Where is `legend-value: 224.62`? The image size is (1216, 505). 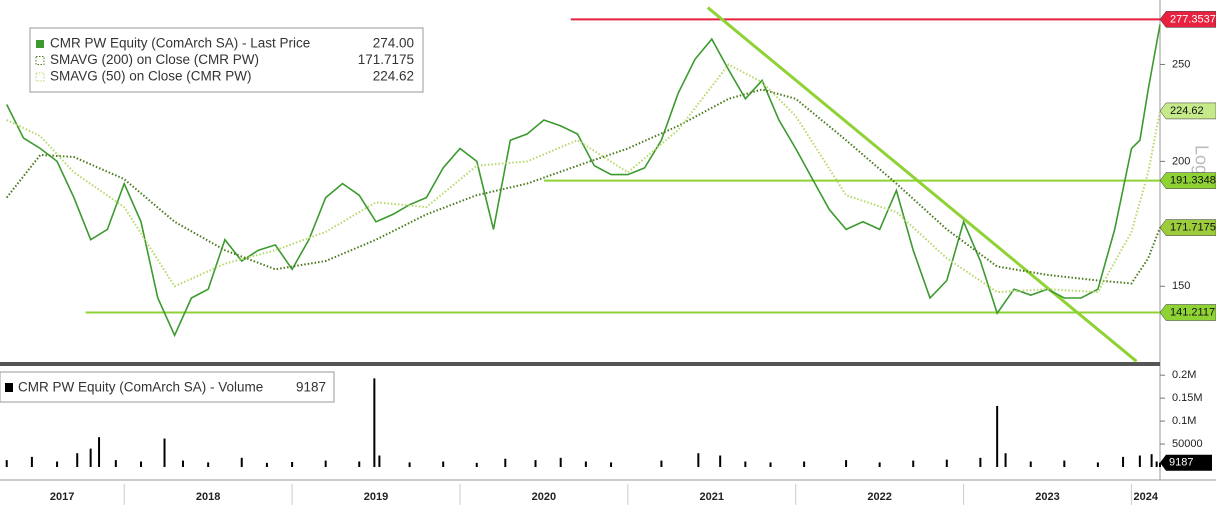 legend-value: 224.62 is located at coordinates (393, 76).